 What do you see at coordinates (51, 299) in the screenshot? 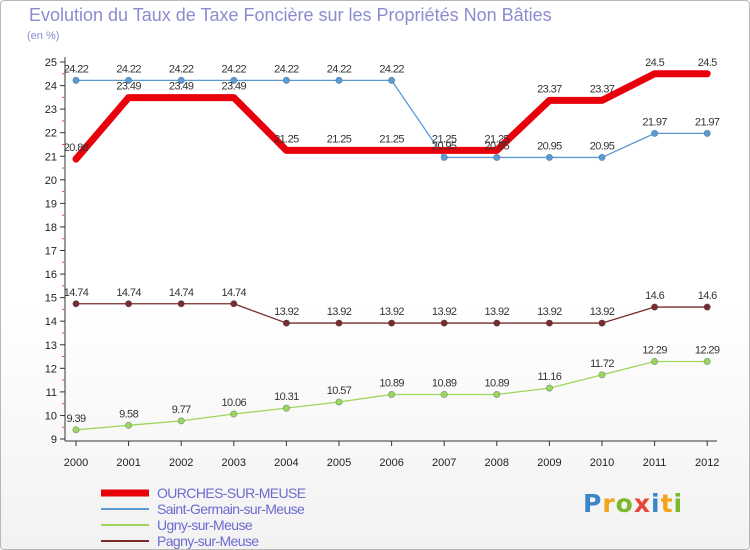
I see `y-tick-label: 15` at bounding box center [51, 299].